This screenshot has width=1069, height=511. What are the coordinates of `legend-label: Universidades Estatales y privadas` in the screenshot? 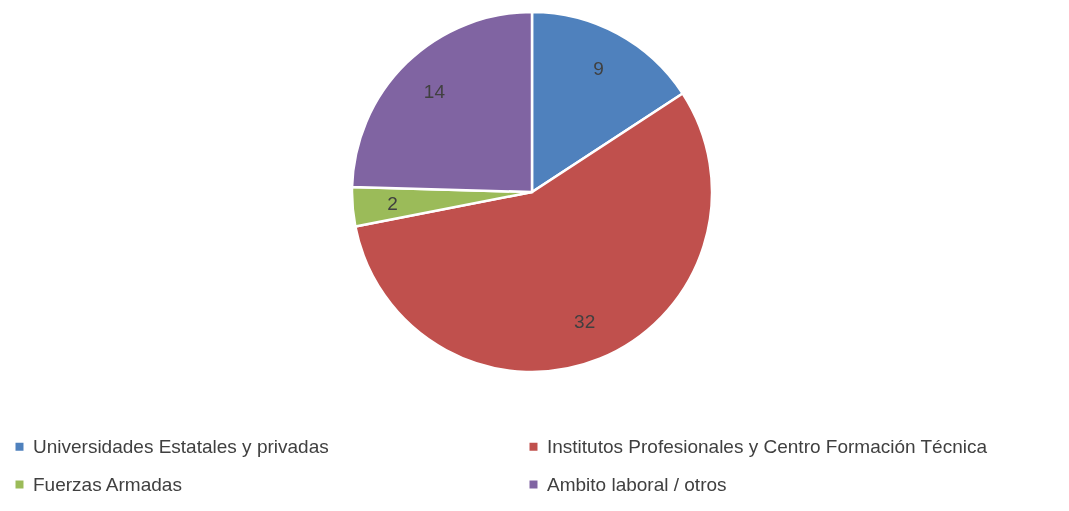 It's located at (181, 446).